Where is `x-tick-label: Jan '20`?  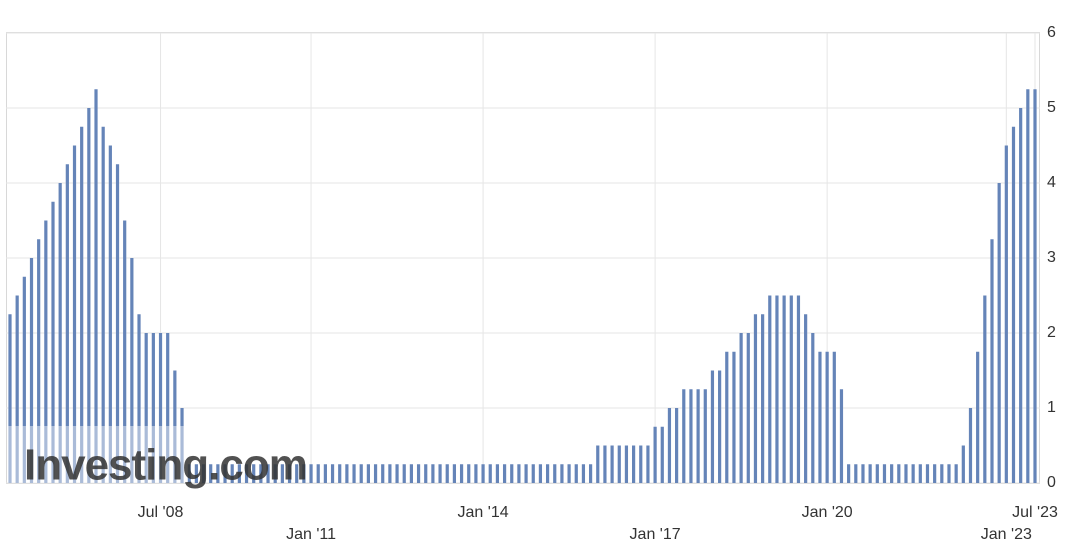
x-tick-label: Jan '20 is located at coordinates (827, 512).